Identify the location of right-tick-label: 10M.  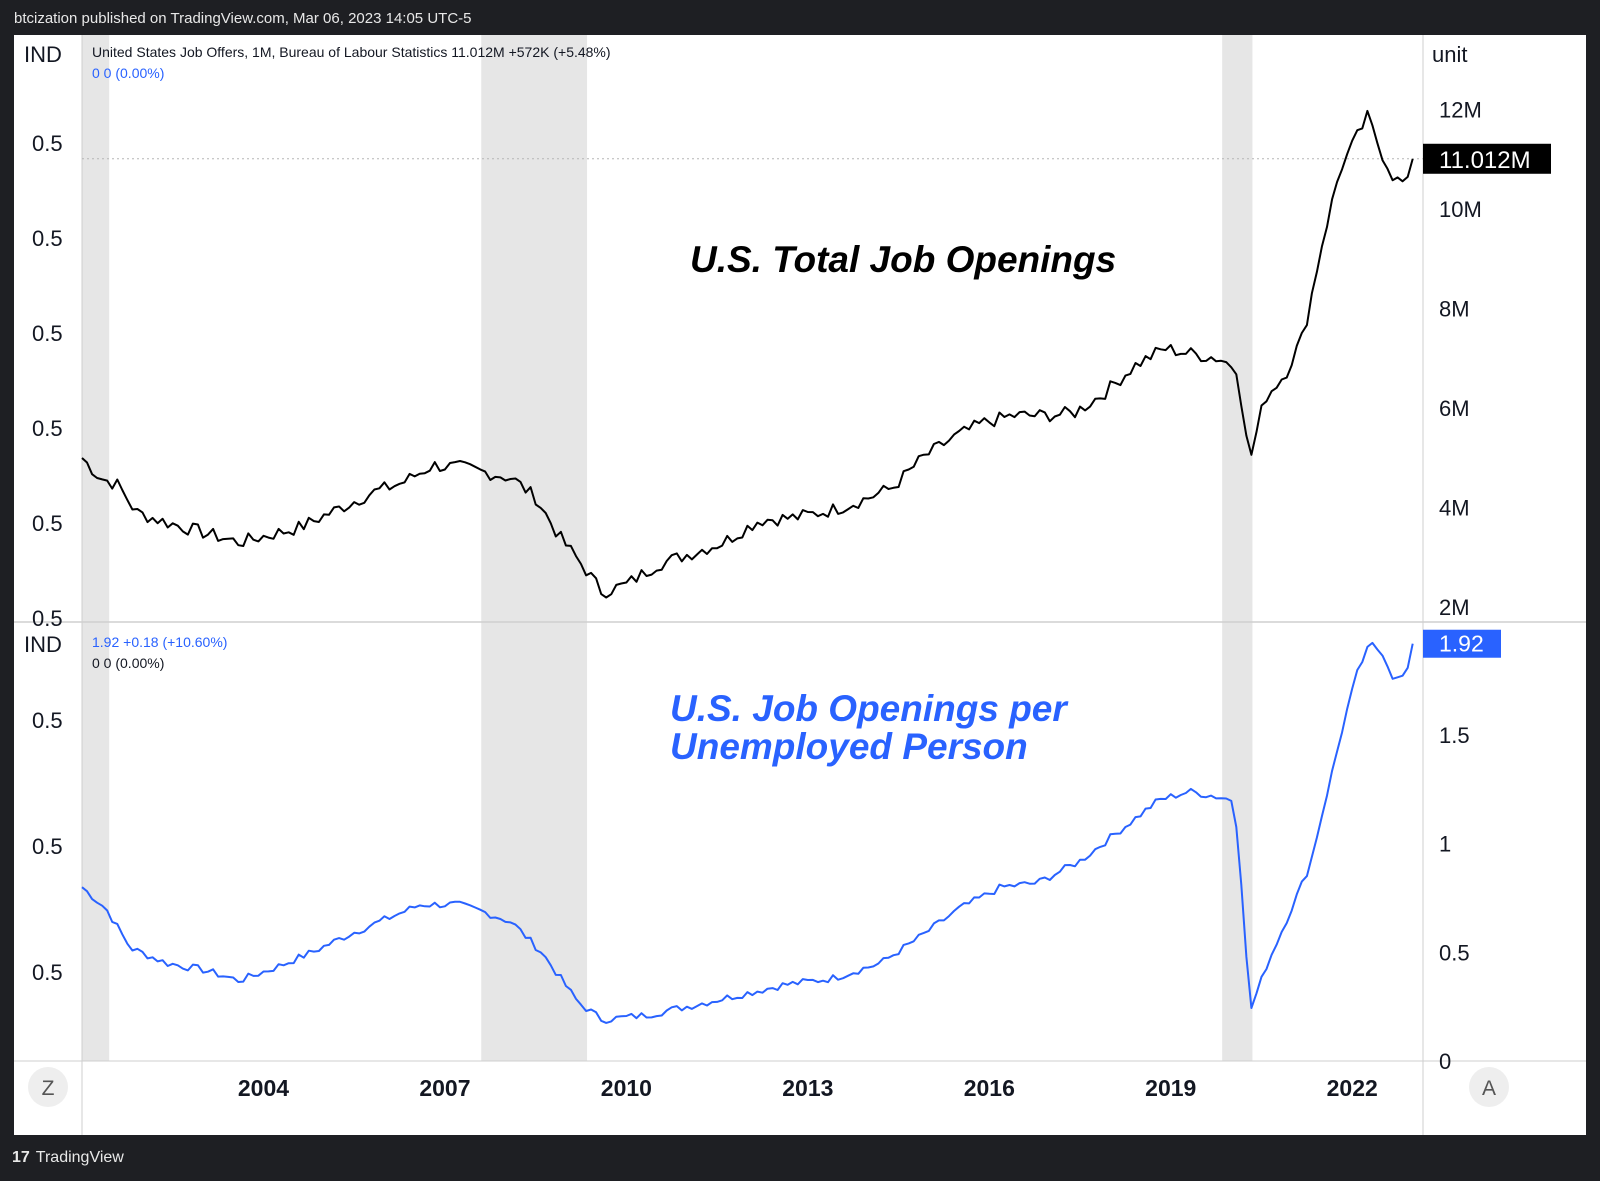
(1460, 209).